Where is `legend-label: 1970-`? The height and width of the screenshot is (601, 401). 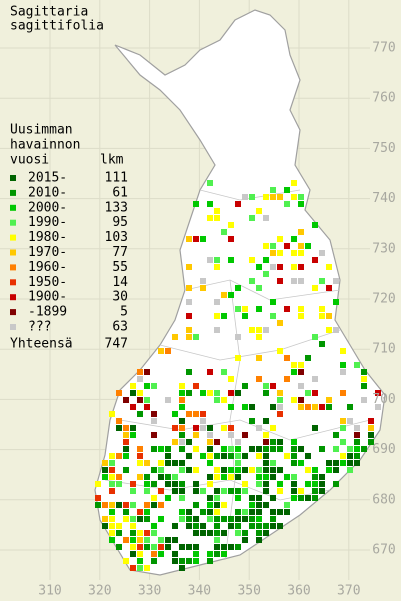
legend-label: 1970- is located at coordinates (47, 252).